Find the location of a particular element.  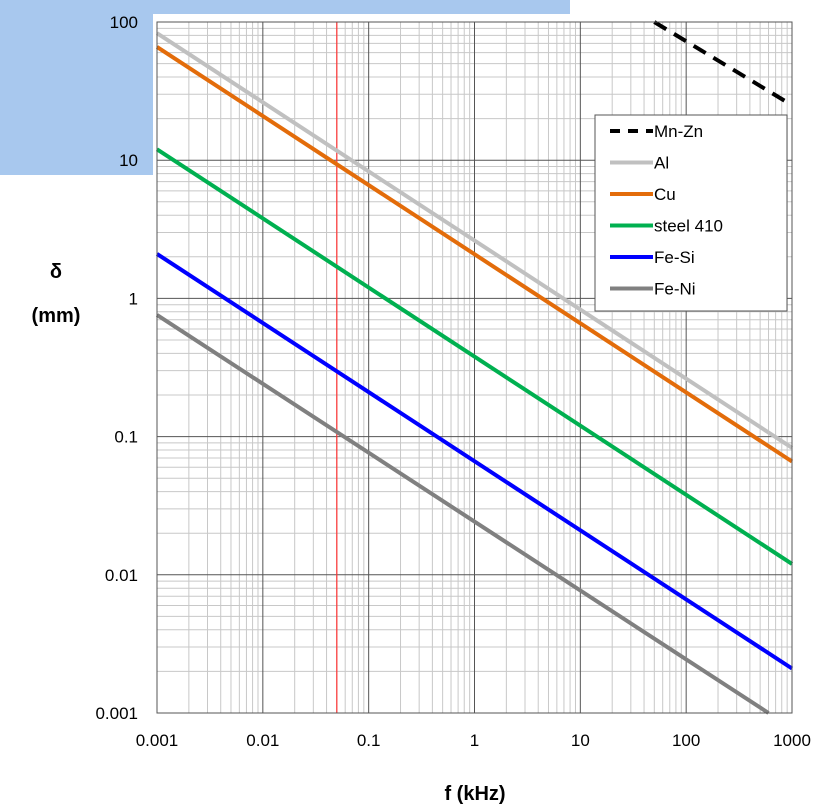

y-axis-unit: (mm) is located at coordinates (56, 316).